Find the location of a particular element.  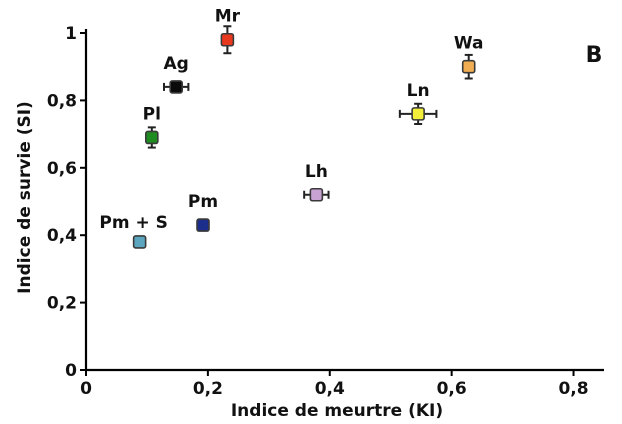

x-tick-label: 0,6 is located at coordinates (452, 389).